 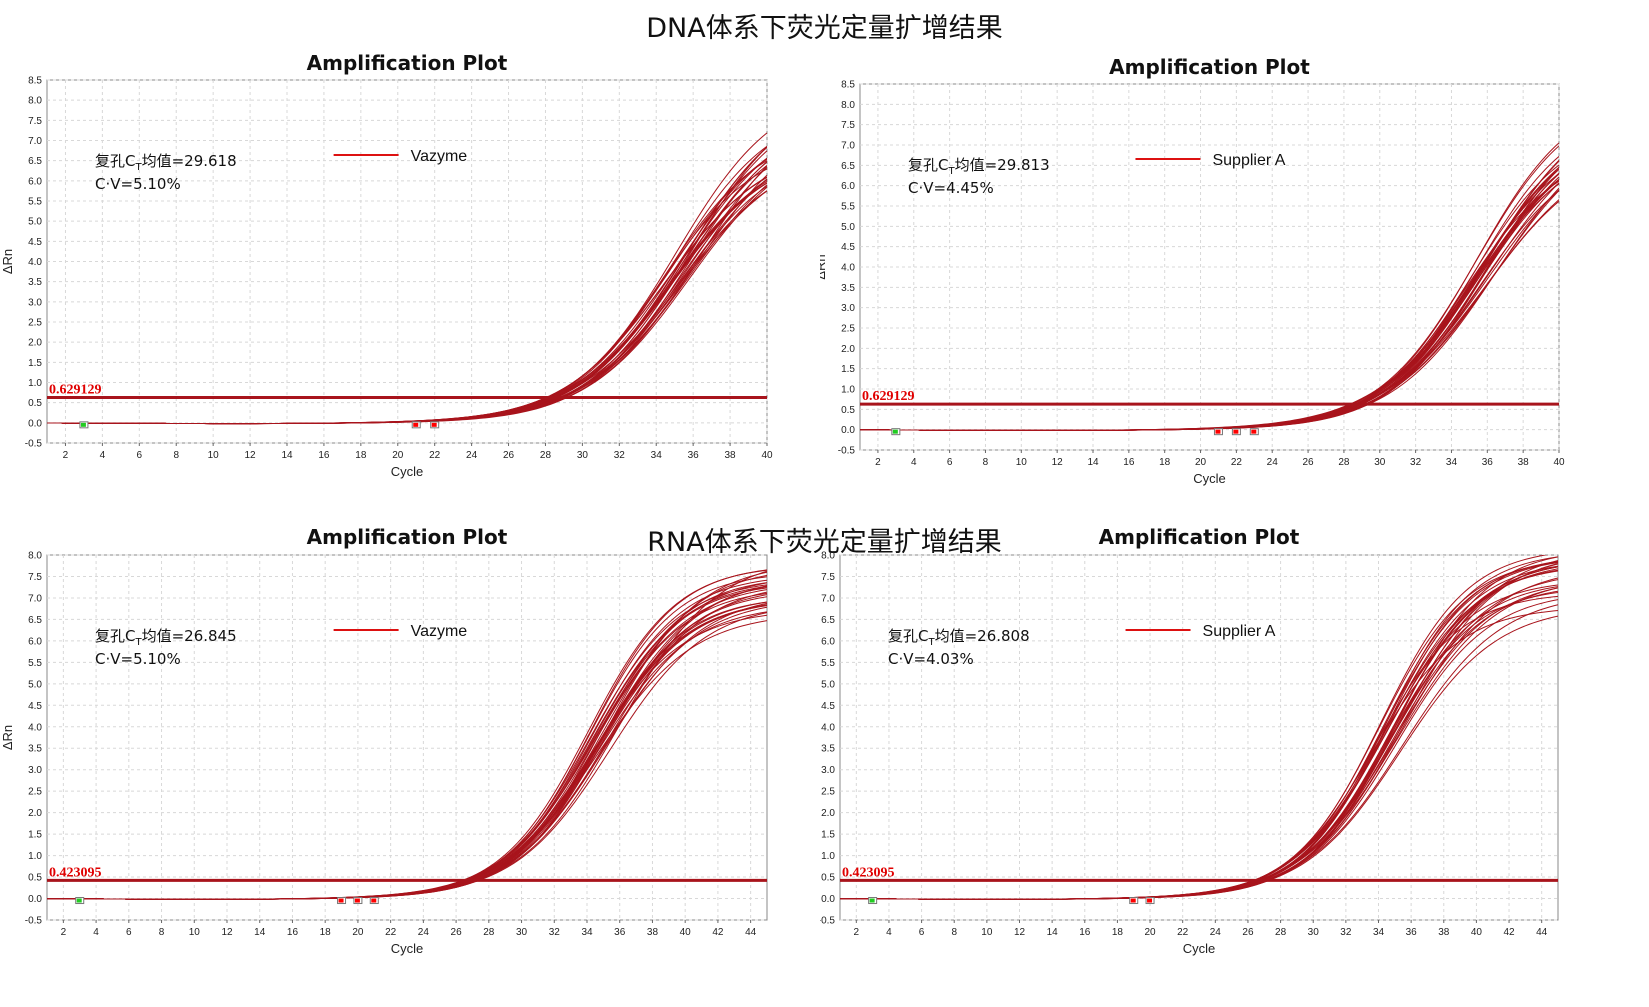 I want to click on threshold-label: 0.629129, so click(x=75, y=389).